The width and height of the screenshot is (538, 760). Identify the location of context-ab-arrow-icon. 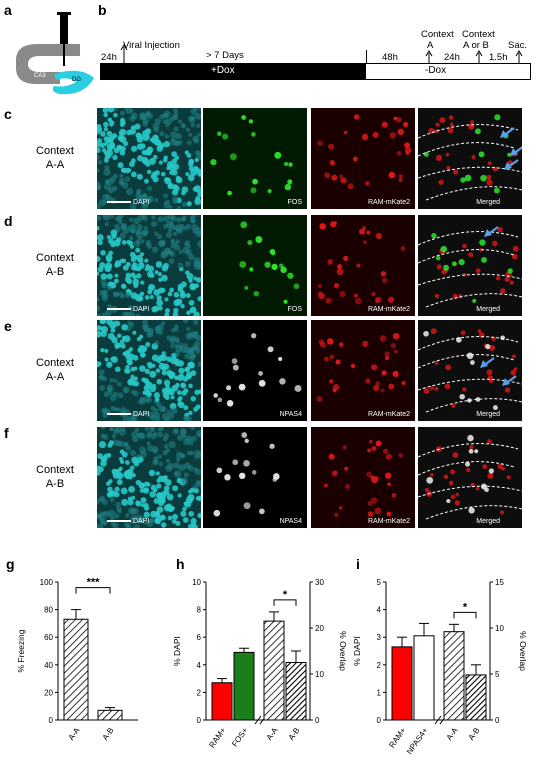
(479, 57).